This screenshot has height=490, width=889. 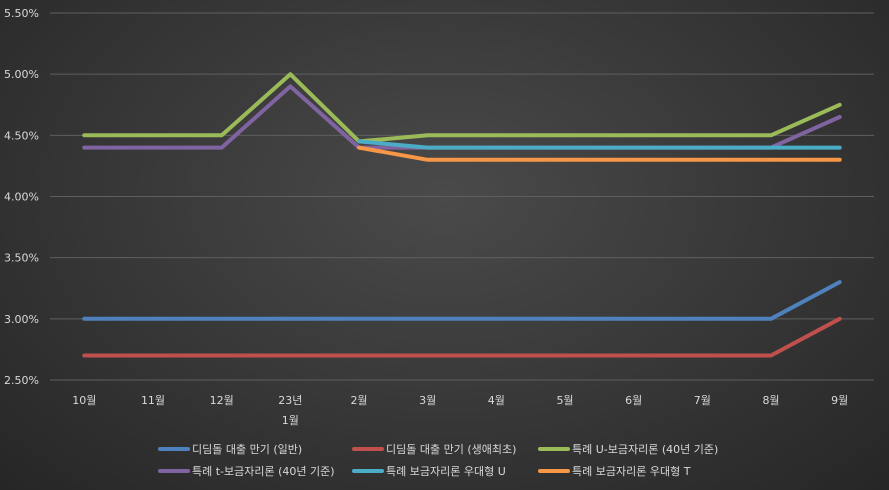 What do you see at coordinates (645, 449) in the screenshot?
I see `legend-label: 특례 U-보금자리론 (40년 기준)` at bounding box center [645, 449].